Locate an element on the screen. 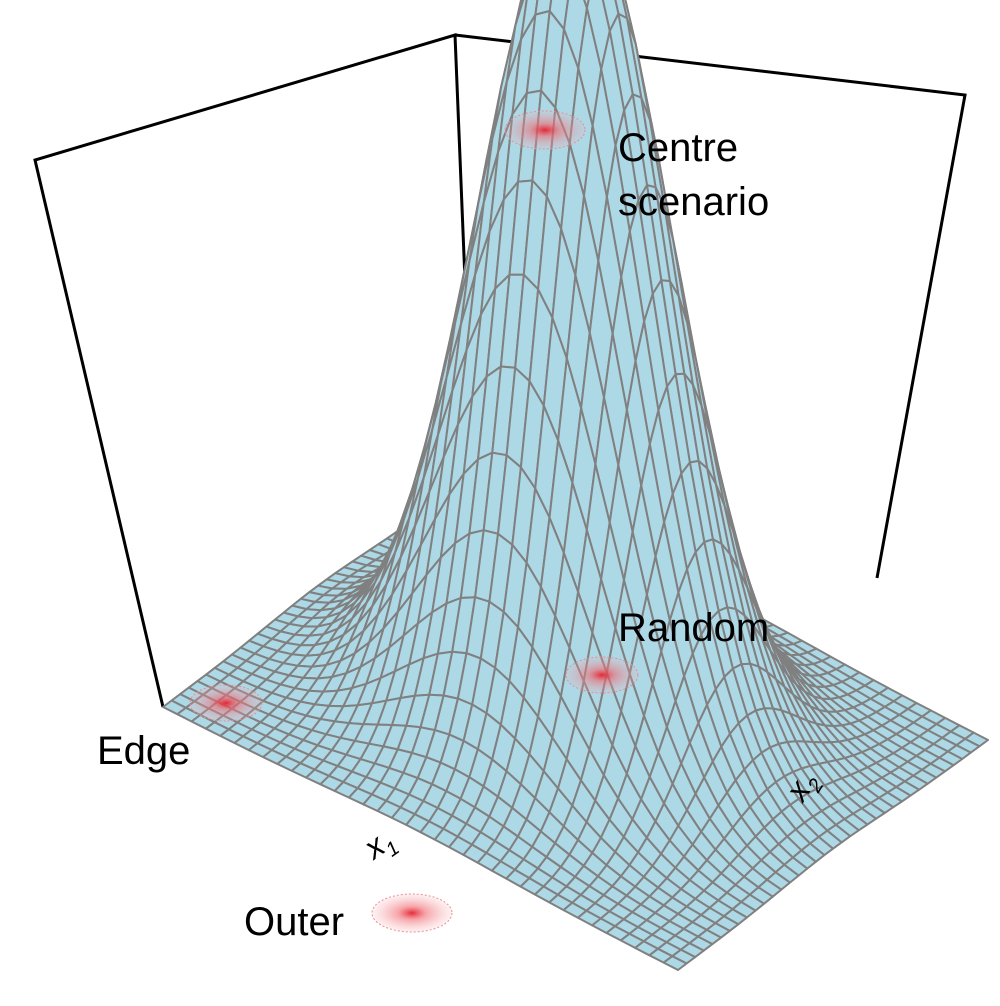 The width and height of the screenshot is (1000, 1006). axis-label-x1: x1 is located at coordinates (380, 846).